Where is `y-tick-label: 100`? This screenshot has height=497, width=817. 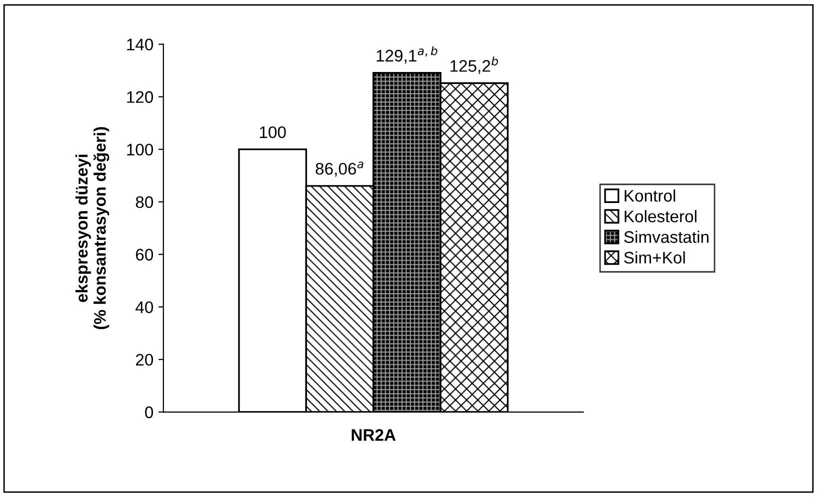 y-tick-label: 100 is located at coordinates (140, 150).